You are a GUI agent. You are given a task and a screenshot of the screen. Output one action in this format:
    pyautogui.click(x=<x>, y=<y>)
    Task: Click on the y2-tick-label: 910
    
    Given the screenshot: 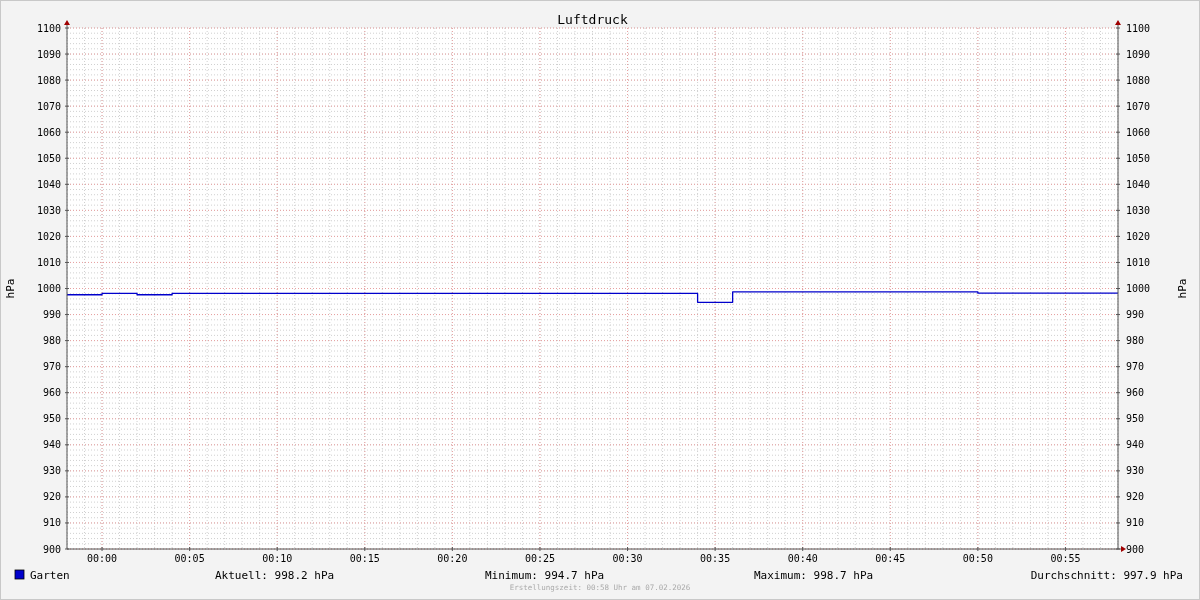 What is the action you would take?
    pyautogui.click(x=1135, y=523)
    